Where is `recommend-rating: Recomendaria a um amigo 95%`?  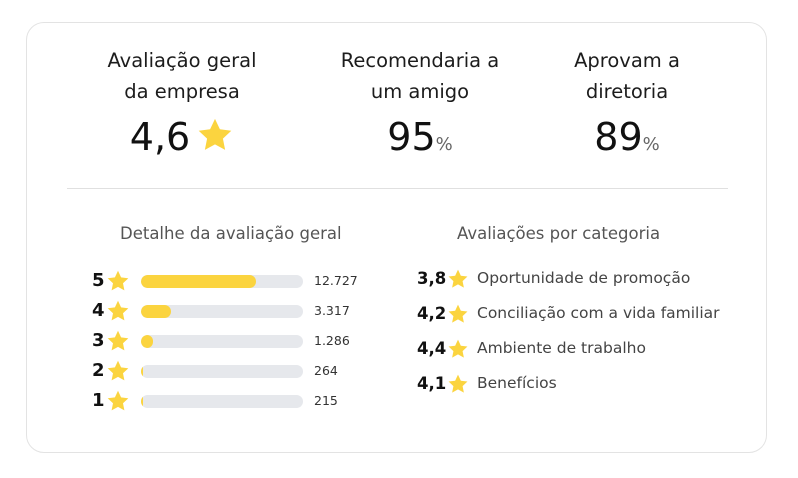 recommend-rating: Recomendaria a um amigo 95% is located at coordinates (420, 106).